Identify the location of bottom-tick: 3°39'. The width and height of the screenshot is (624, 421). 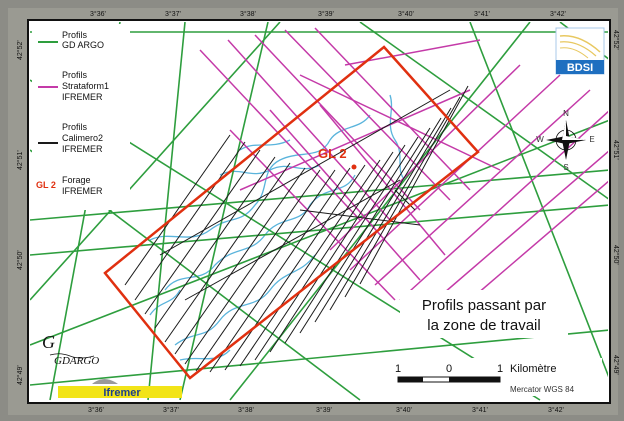
(324, 410).